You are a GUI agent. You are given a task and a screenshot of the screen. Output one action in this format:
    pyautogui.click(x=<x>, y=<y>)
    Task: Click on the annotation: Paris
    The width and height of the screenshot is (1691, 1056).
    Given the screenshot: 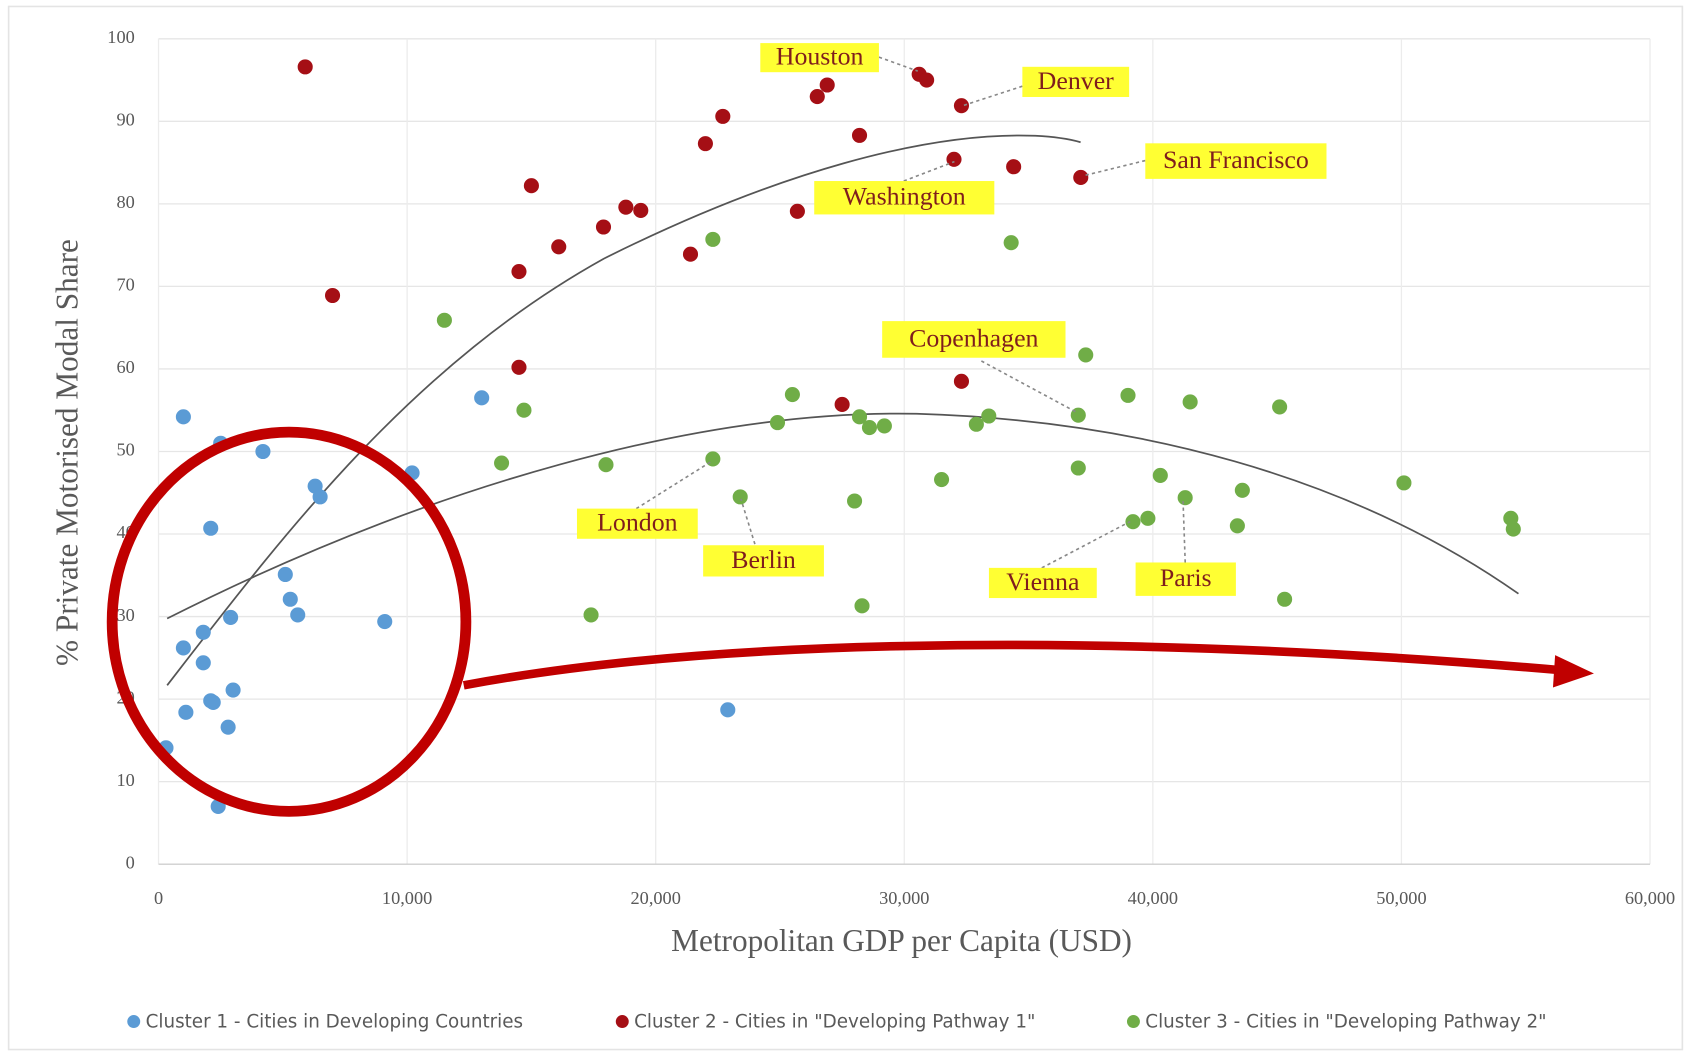 What is the action you would take?
    pyautogui.click(x=1186, y=577)
    